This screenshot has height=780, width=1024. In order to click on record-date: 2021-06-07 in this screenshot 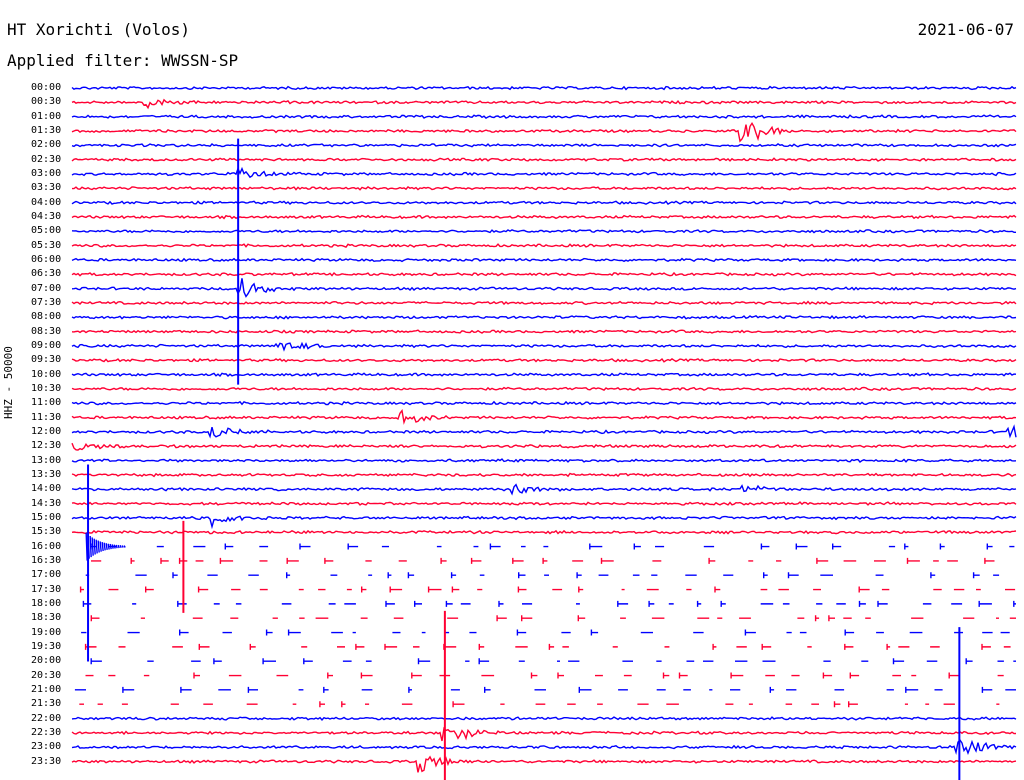, I will do `click(965, 29)`.